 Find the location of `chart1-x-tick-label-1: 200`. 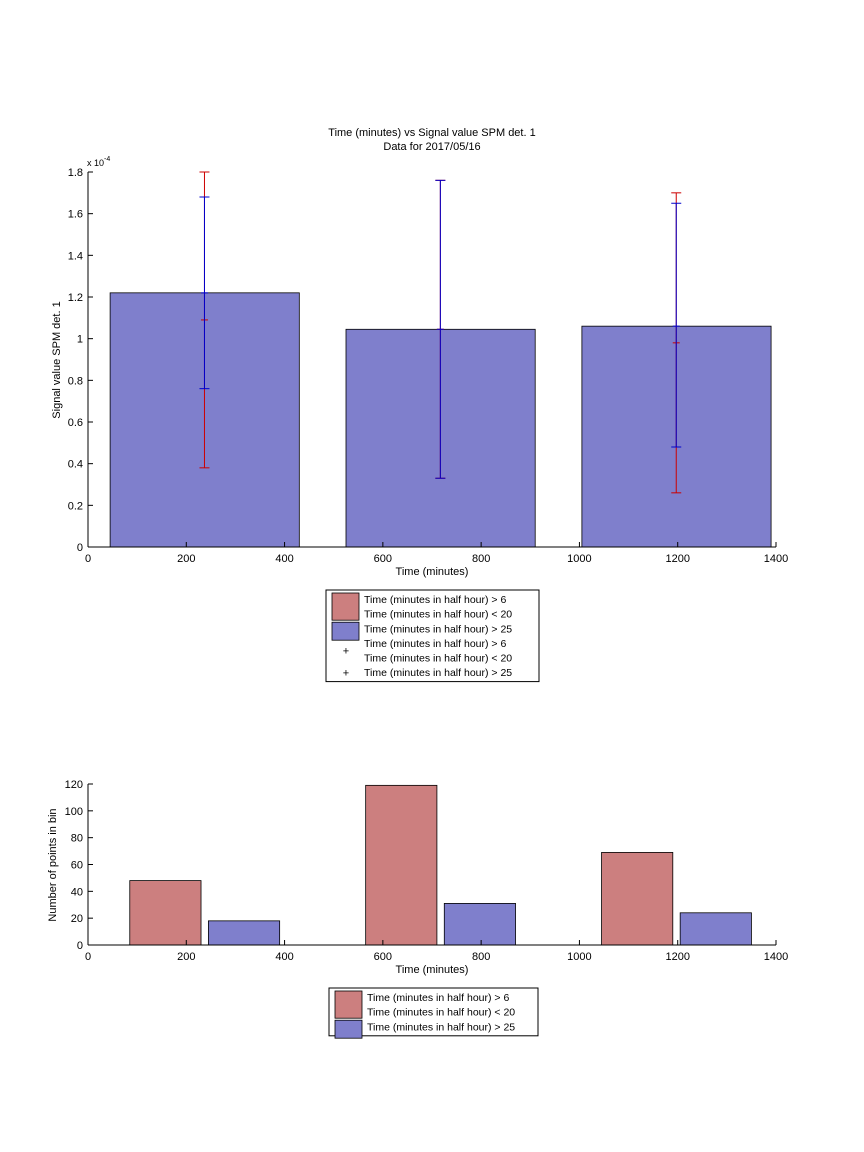

chart1-x-tick-label-1: 200 is located at coordinates (186, 559).